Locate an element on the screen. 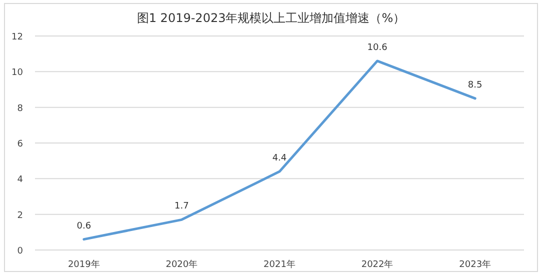  x-tick-label: 2019年 is located at coordinates (84, 264).